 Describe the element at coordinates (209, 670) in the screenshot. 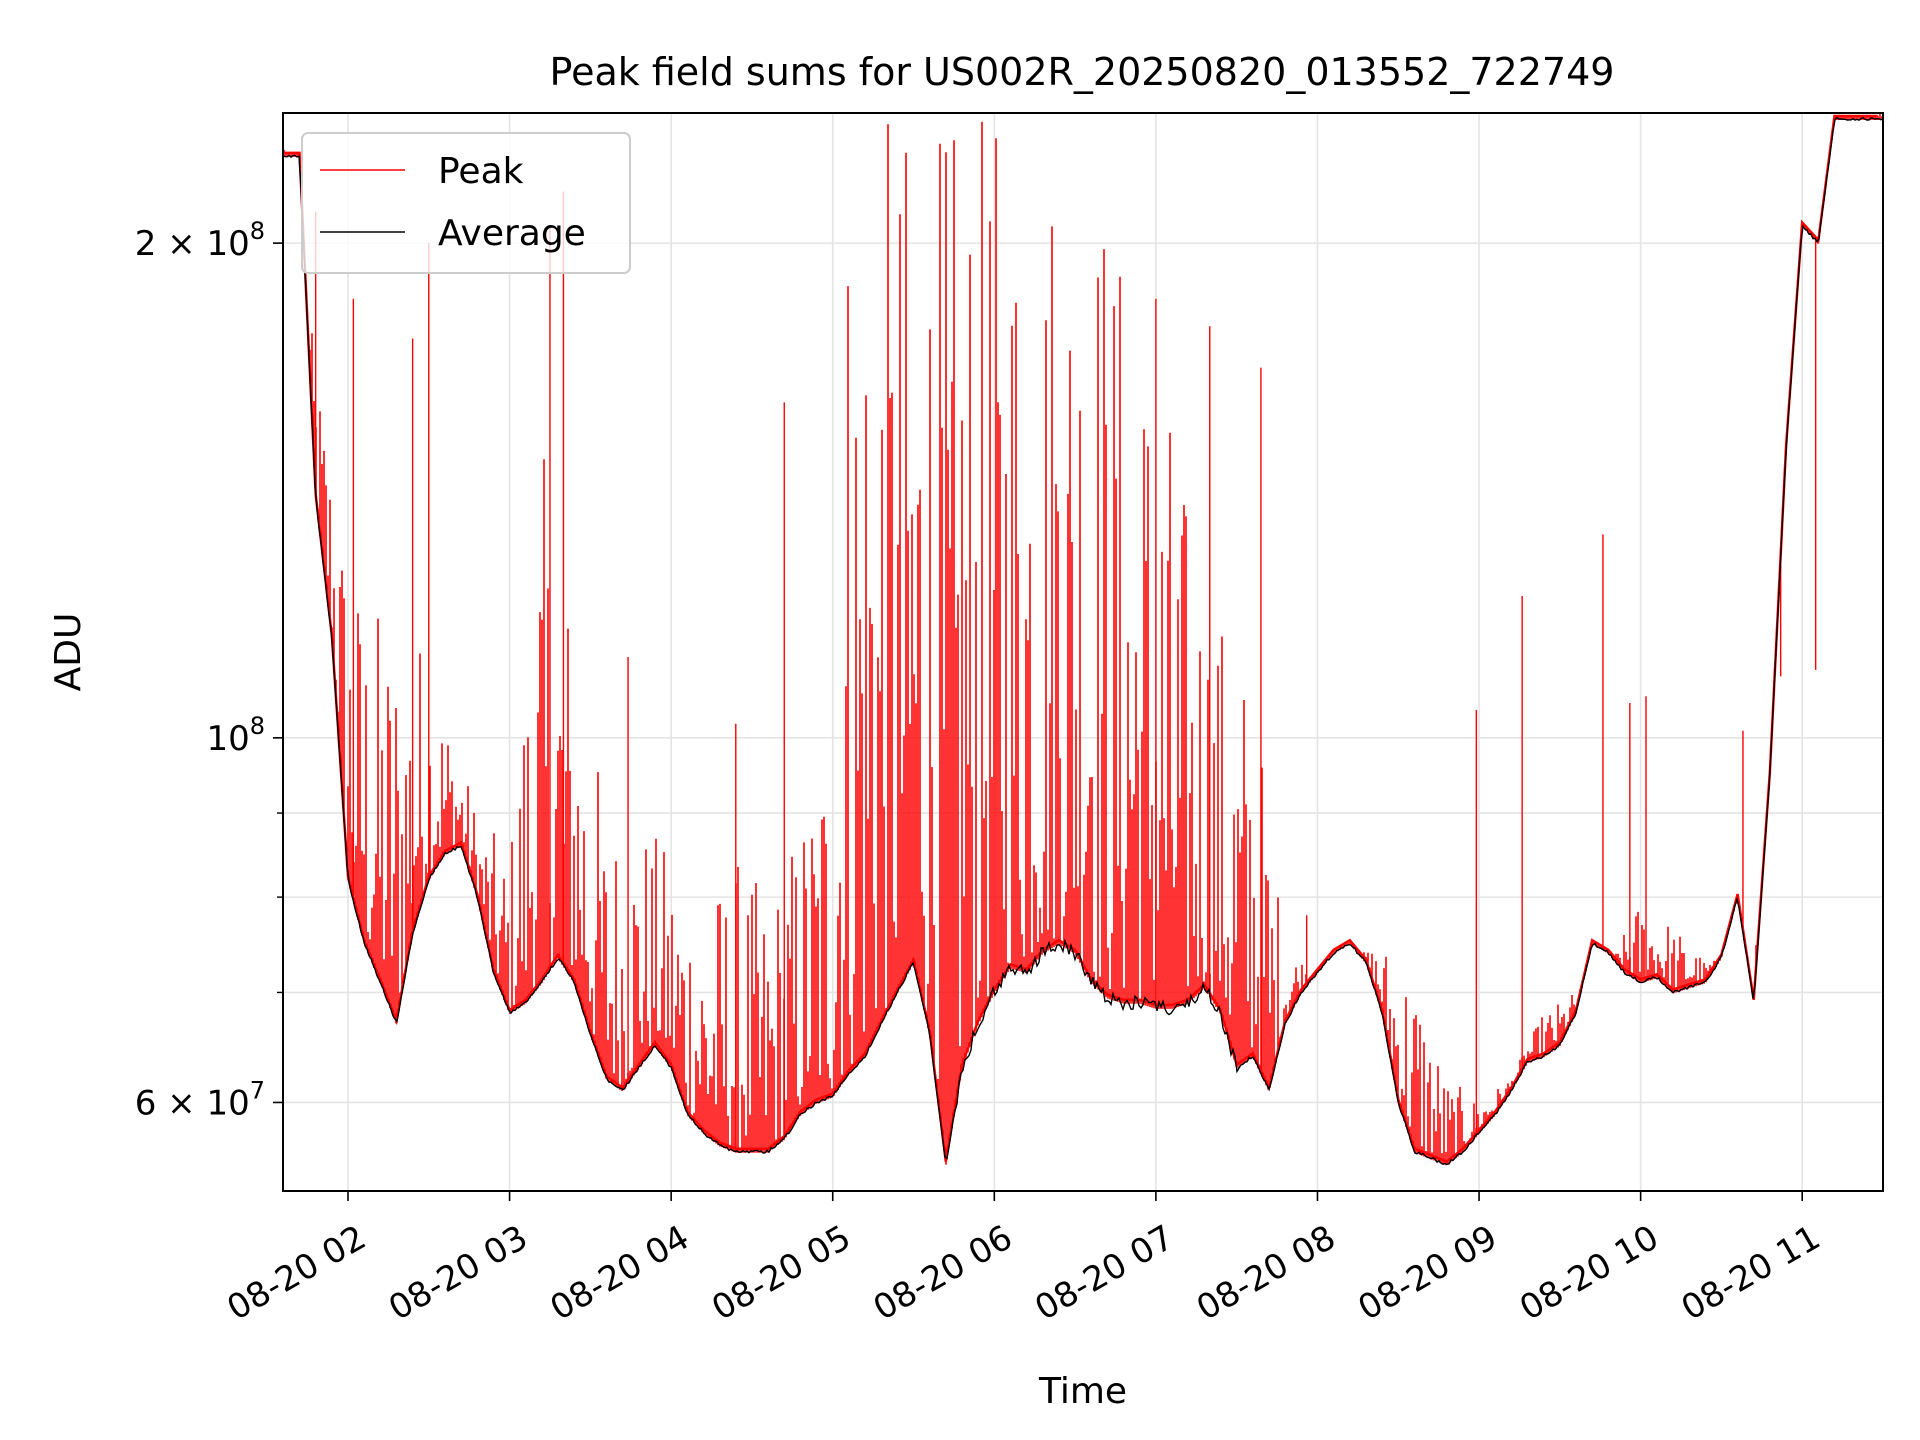

I see `y-axis: 2 × 108 108 6 × 107` at that location.